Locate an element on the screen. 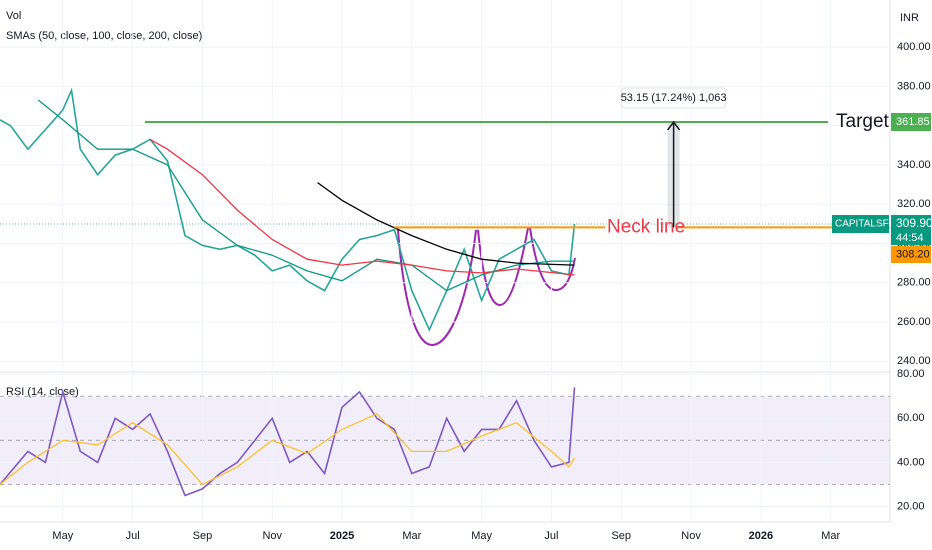  y-tick-label: 40.00 is located at coordinates (911, 462).